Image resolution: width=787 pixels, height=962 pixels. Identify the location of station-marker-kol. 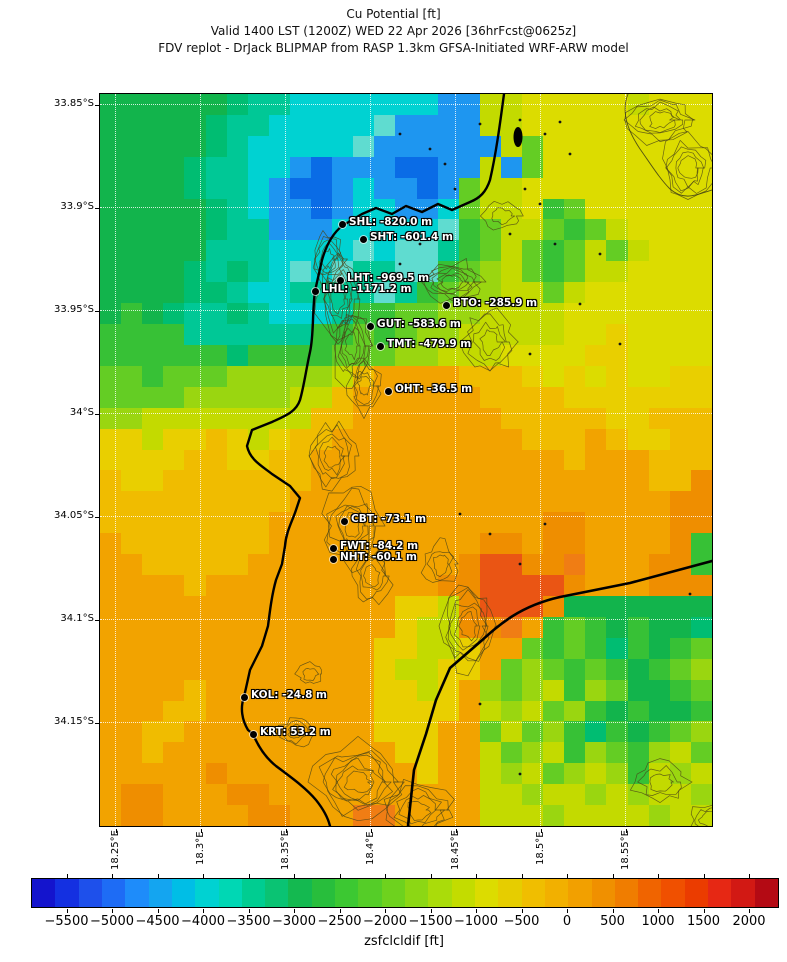
(244, 697).